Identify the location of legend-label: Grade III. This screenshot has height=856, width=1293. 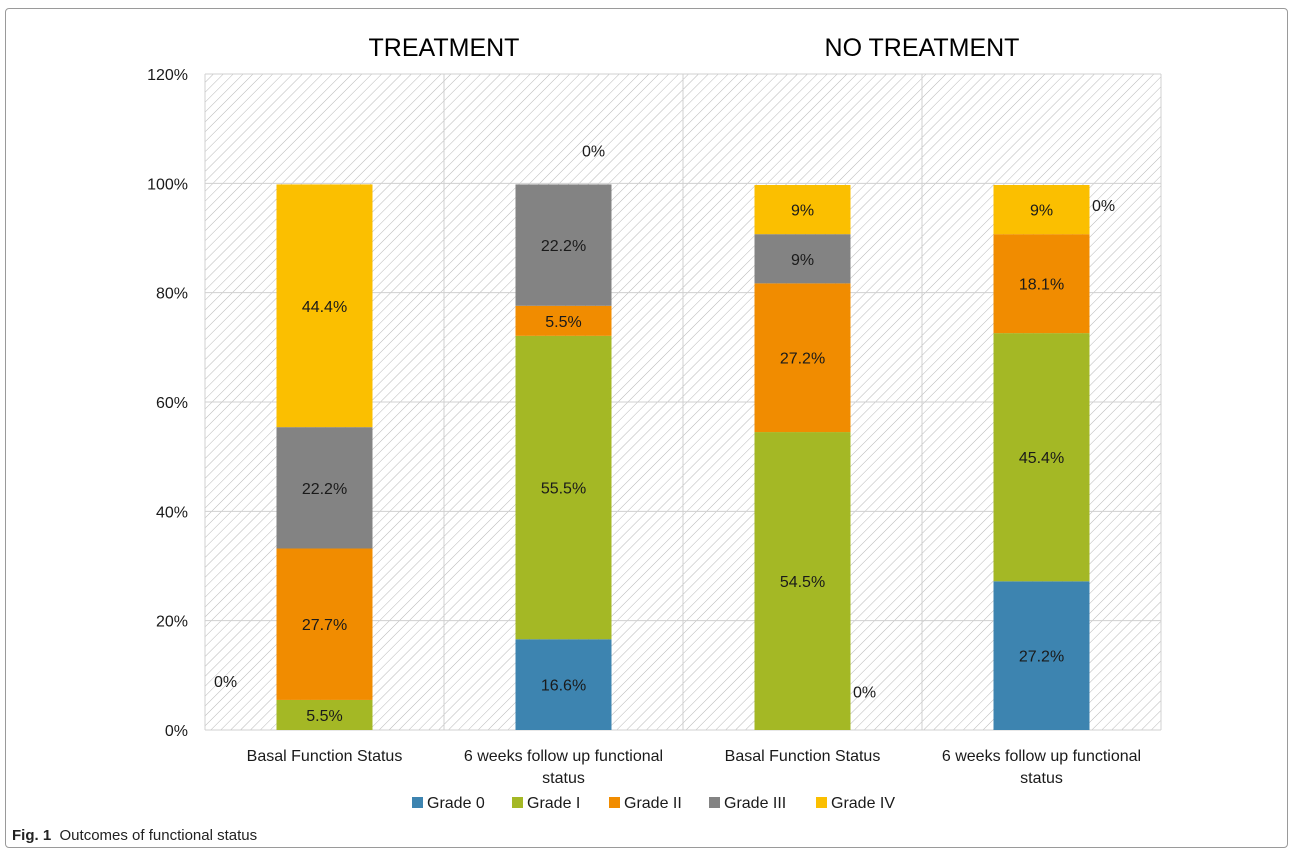
(755, 803).